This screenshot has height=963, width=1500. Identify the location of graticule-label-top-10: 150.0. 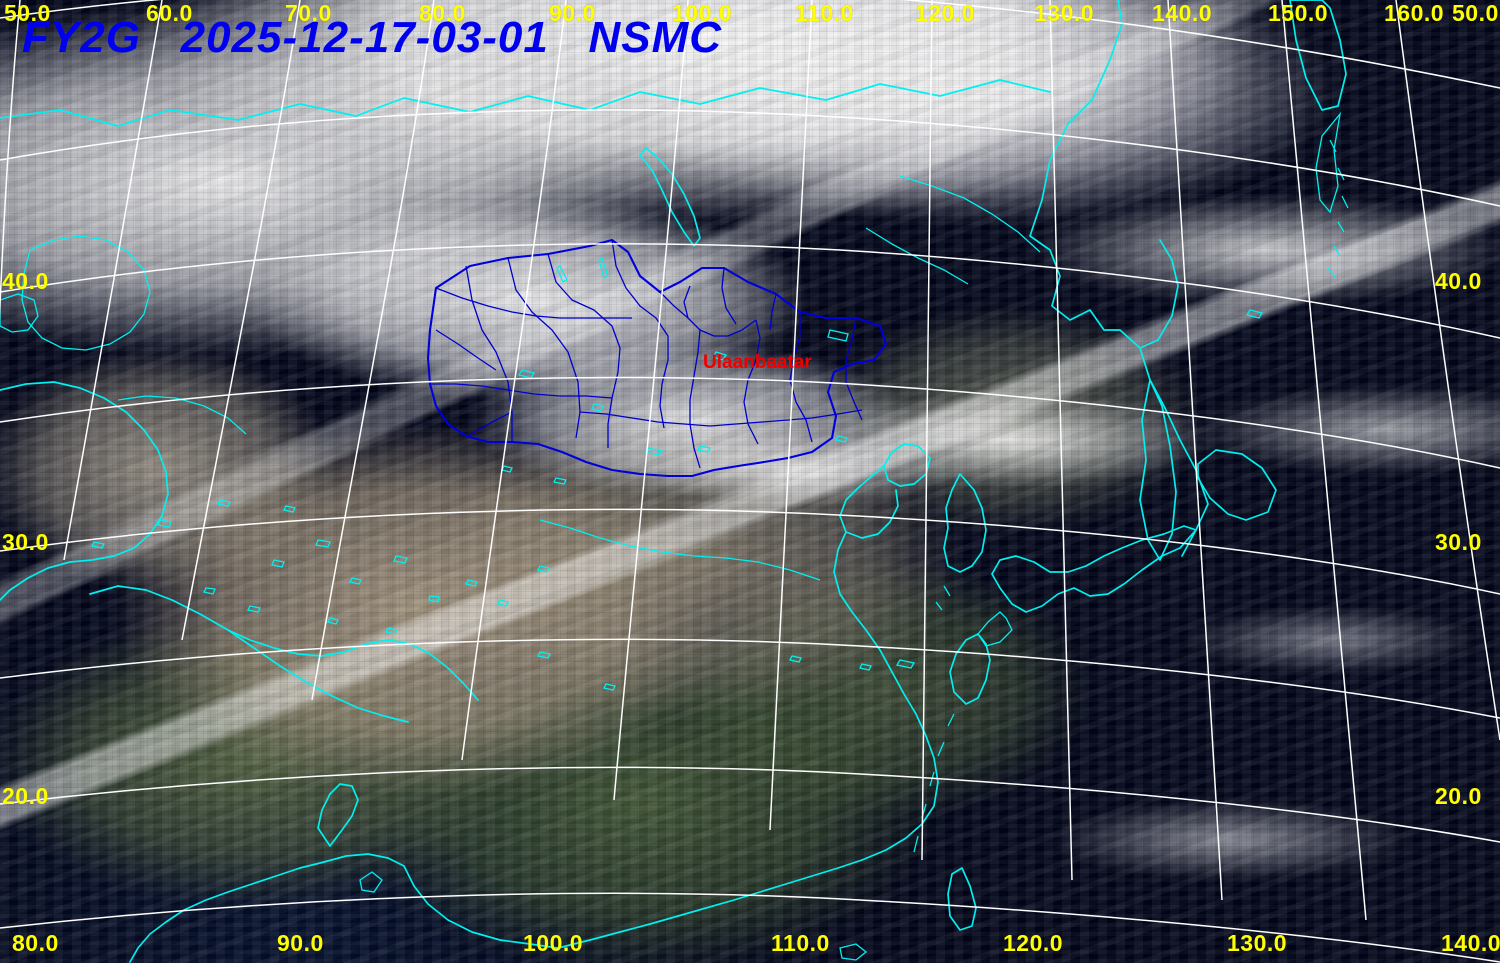
(1298, 13).